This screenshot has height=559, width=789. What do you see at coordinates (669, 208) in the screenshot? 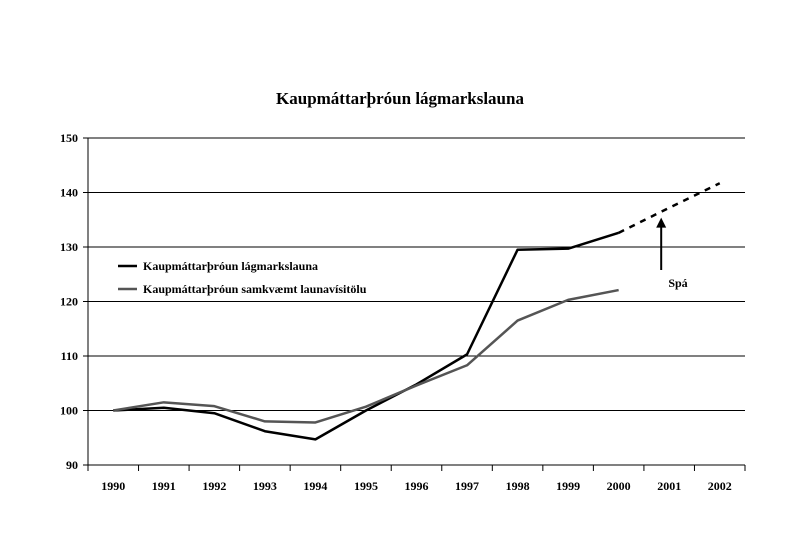
I see `forecast-line` at bounding box center [669, 208].